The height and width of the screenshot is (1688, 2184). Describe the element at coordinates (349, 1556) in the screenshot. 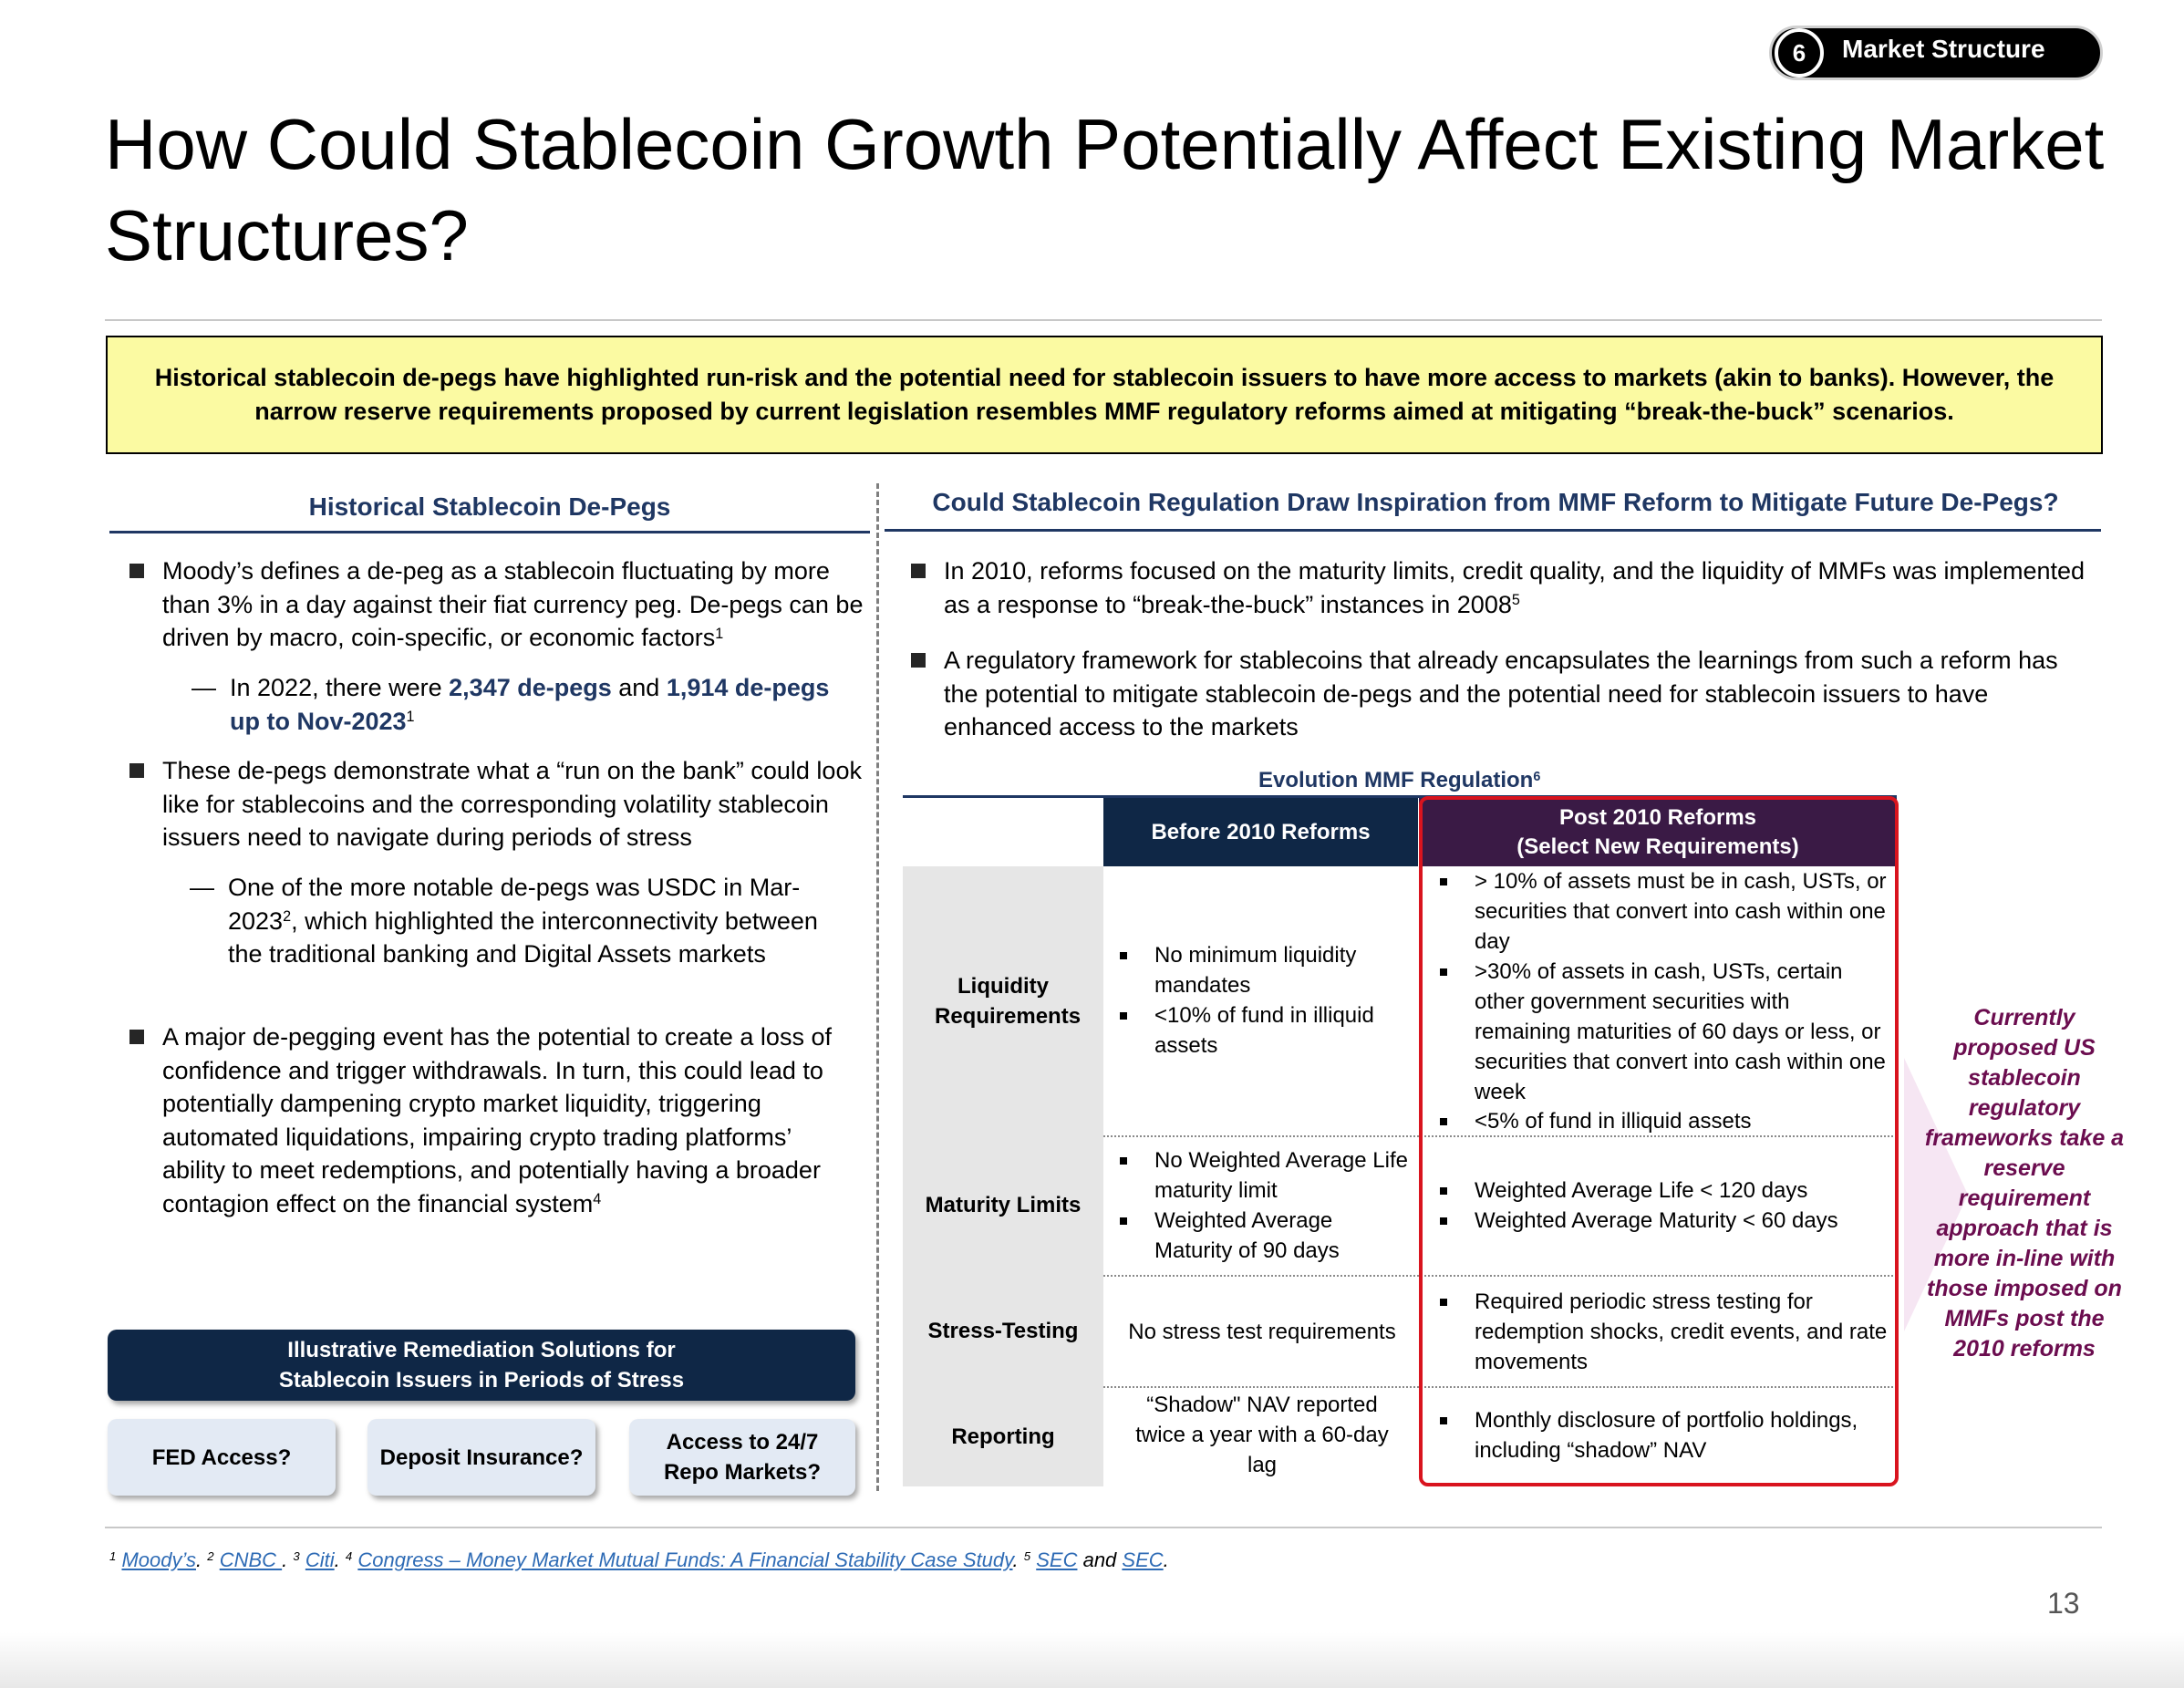

I see `footnote-number: 4` at that location.